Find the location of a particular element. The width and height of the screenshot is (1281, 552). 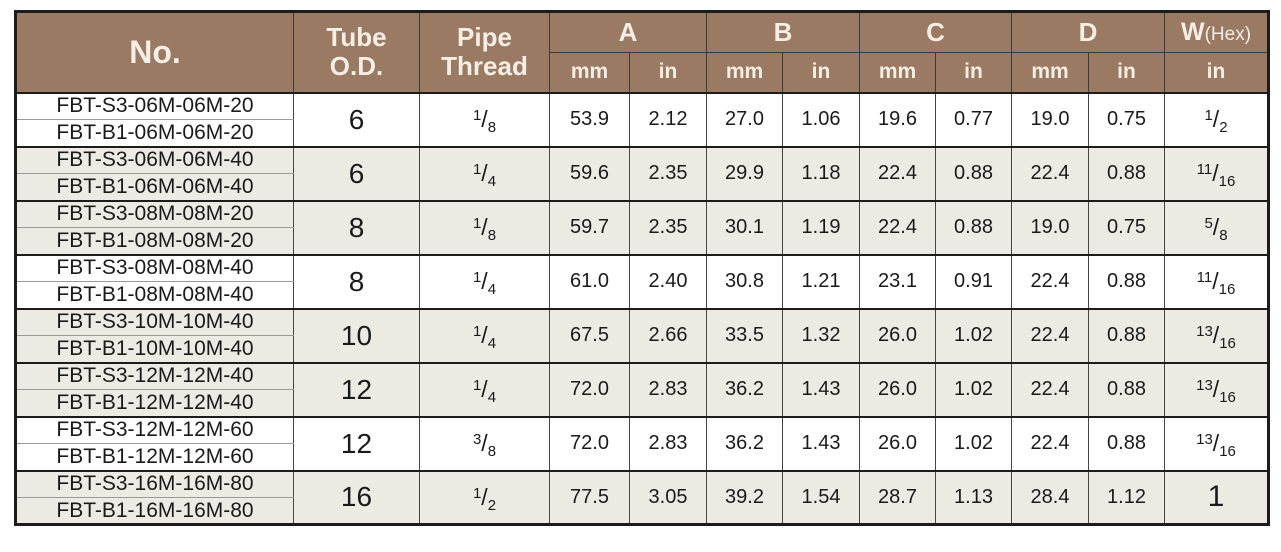

header-row-main: No. Tube O.D. Pipe Thread A B C D W(Hex) is located at coordinates (642, 52).